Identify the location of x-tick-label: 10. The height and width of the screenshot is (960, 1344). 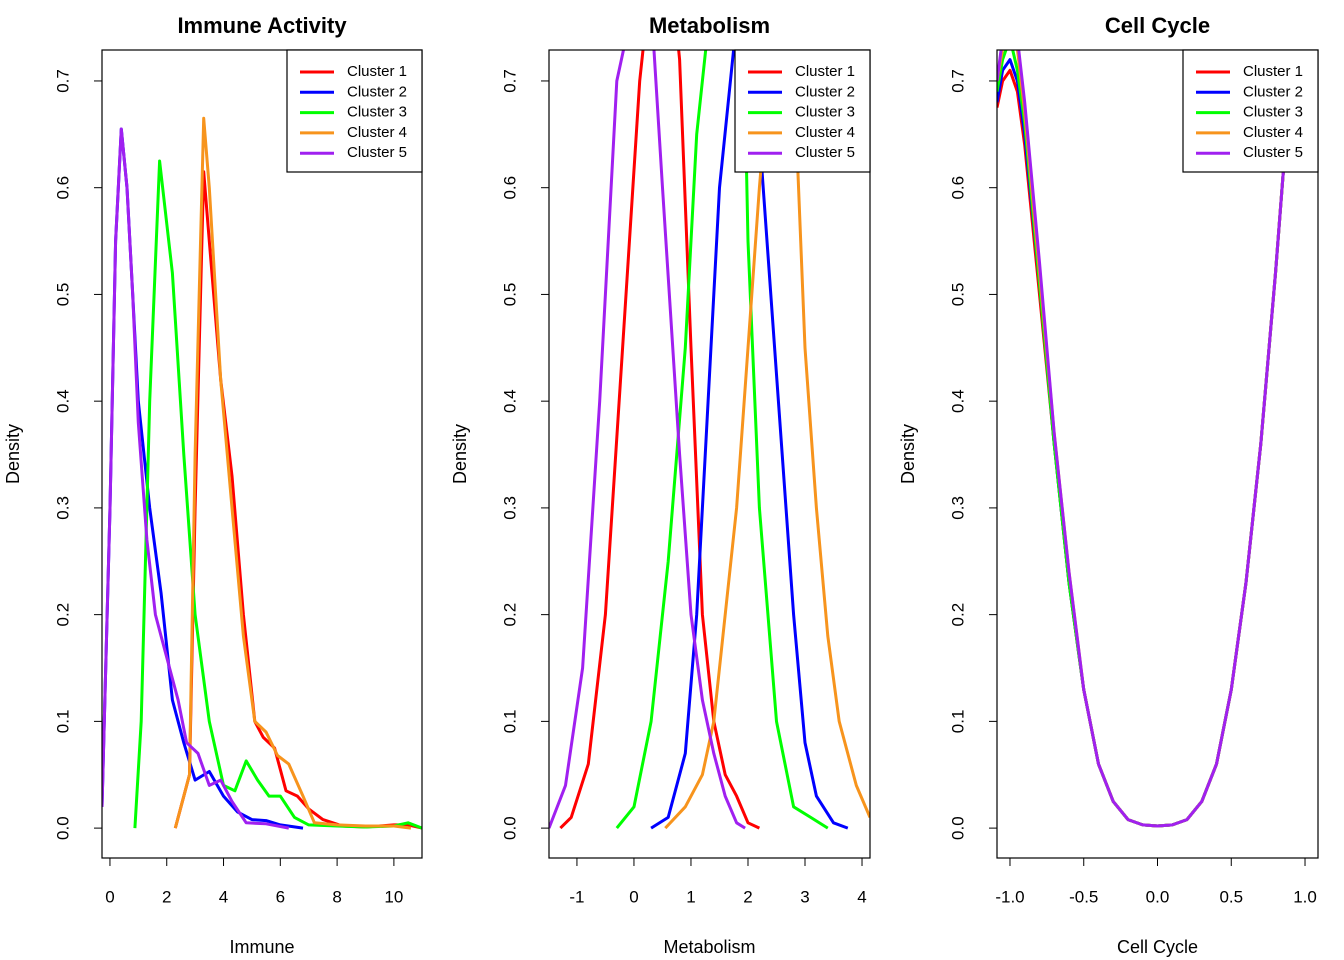
(393, 896).